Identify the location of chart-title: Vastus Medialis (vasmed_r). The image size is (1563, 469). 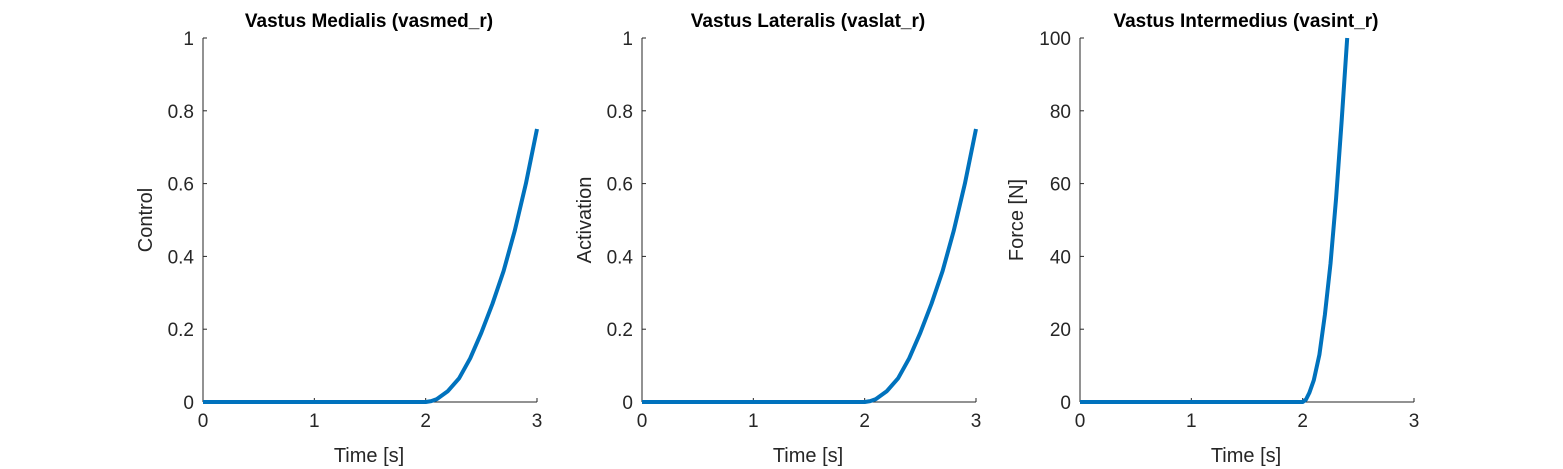
(369, 21).